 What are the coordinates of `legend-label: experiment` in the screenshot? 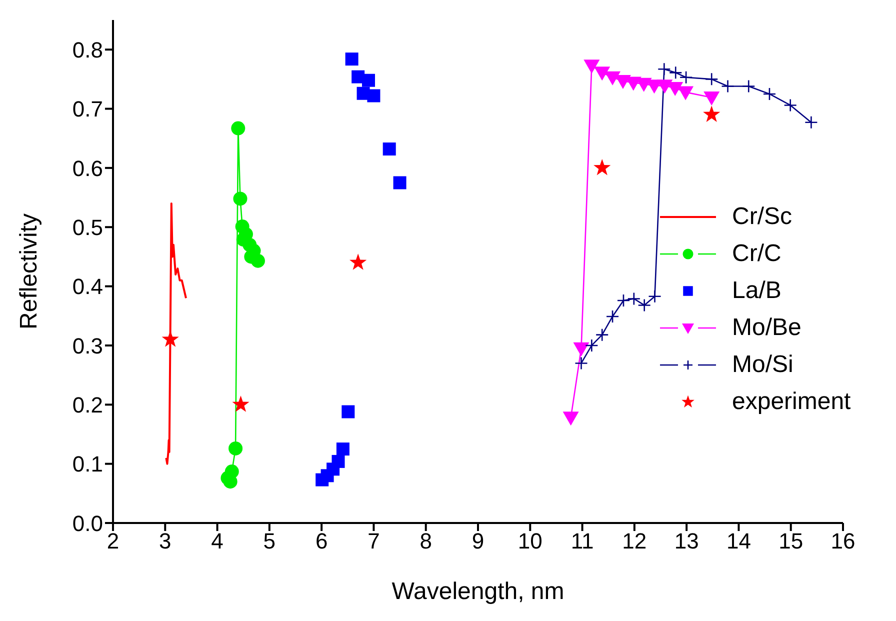 It's located at (791, 402).